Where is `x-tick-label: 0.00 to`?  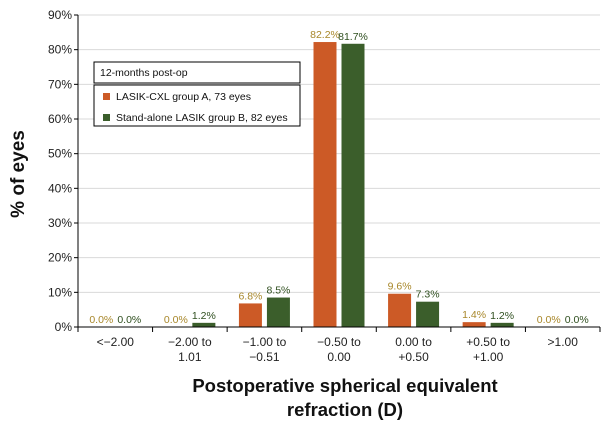
x-tick-label: 0.00 to is located at coordinates (413, 342).